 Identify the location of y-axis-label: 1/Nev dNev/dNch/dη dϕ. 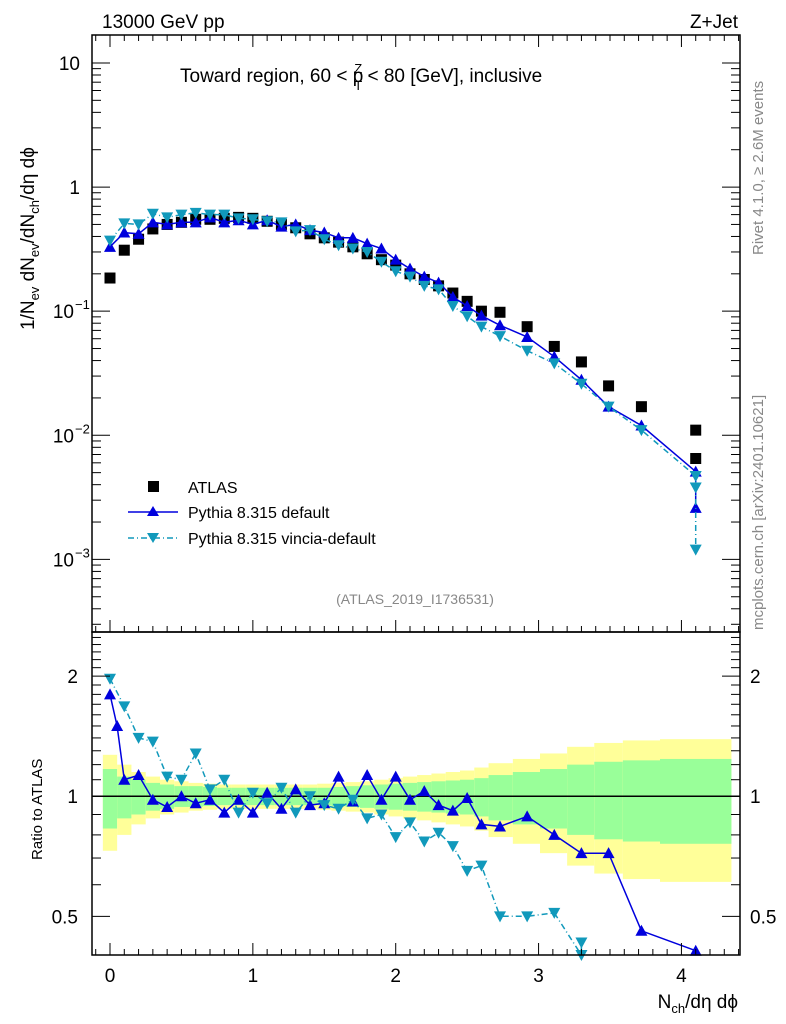
(30, 238).